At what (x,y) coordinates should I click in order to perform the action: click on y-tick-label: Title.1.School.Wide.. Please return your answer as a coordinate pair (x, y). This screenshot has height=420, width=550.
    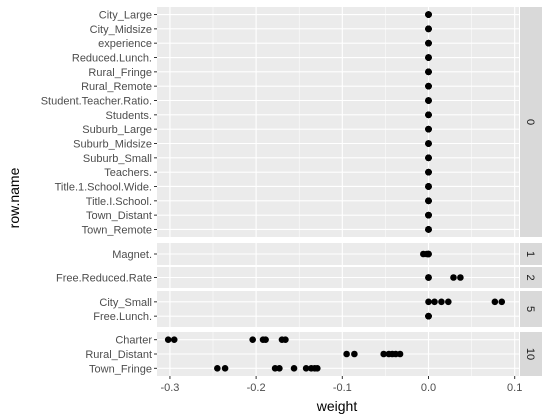
    Looking at the image, I should click on (103, 187).